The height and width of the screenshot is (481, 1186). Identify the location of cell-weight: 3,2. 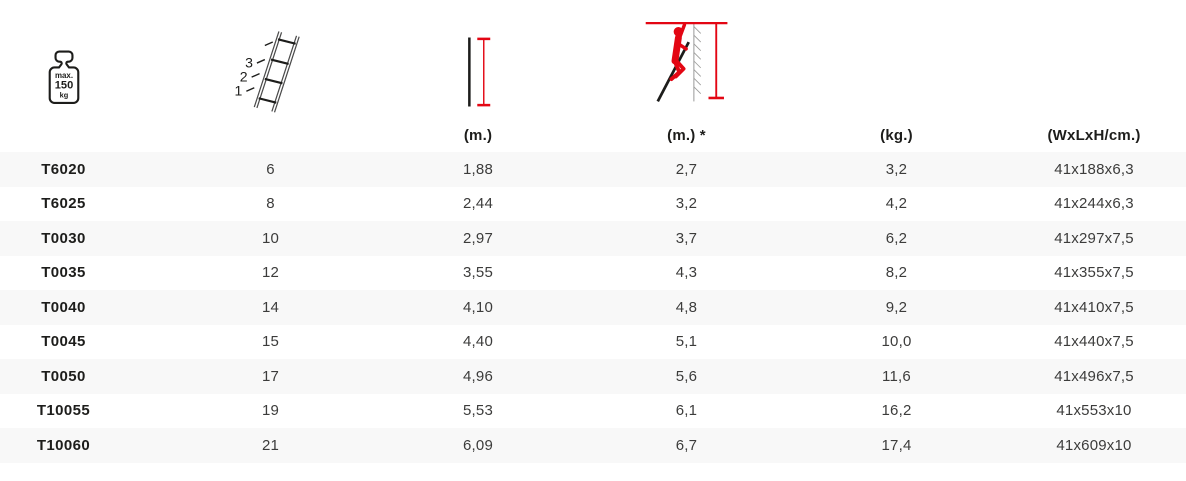
(896, 169).